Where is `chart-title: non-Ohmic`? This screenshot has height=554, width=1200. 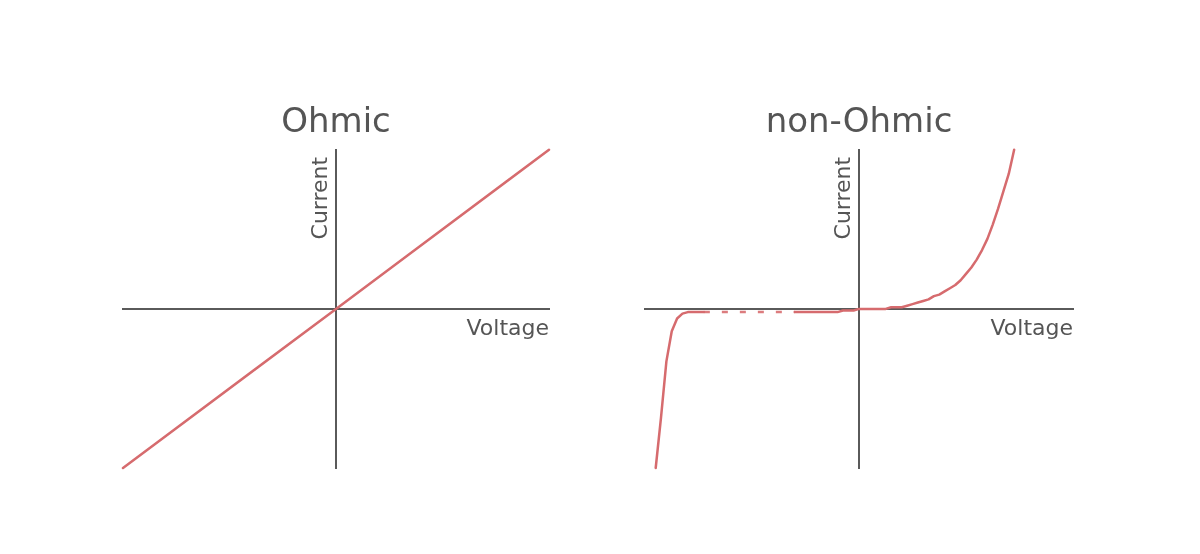
chart-title: non-Ohmic is located at coordinates (859, 120).